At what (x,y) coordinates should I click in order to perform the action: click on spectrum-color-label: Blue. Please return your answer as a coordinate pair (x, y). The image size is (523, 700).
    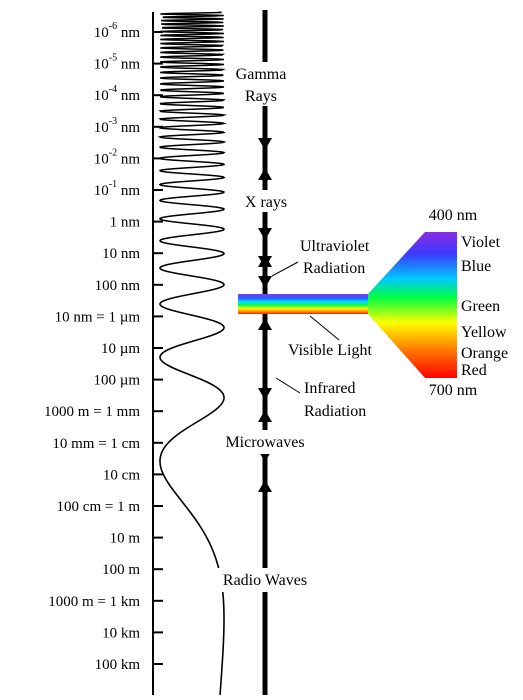
    Looking at the image, I should click on (476, 266).